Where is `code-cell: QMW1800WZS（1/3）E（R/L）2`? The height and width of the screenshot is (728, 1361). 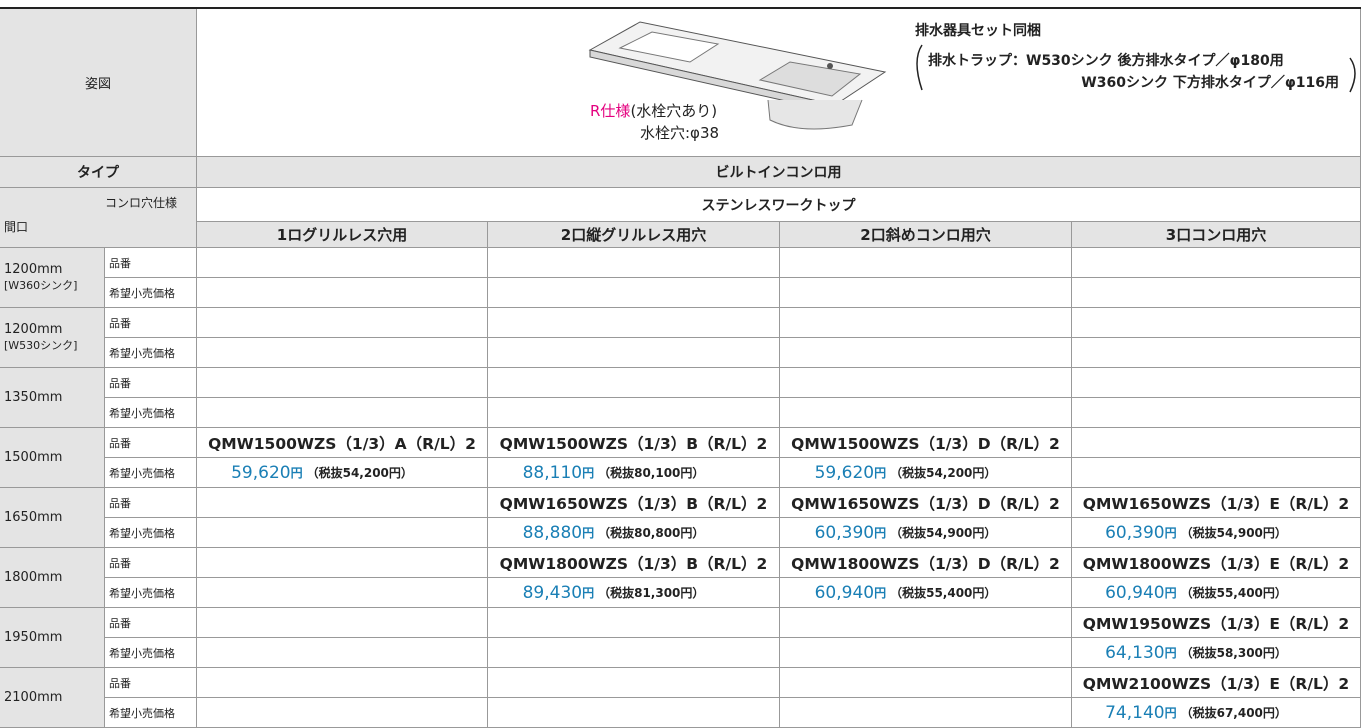 code-cell: QMW1800WZS（1/3）E（R/L）2 is located at coordinates (1216, 563).